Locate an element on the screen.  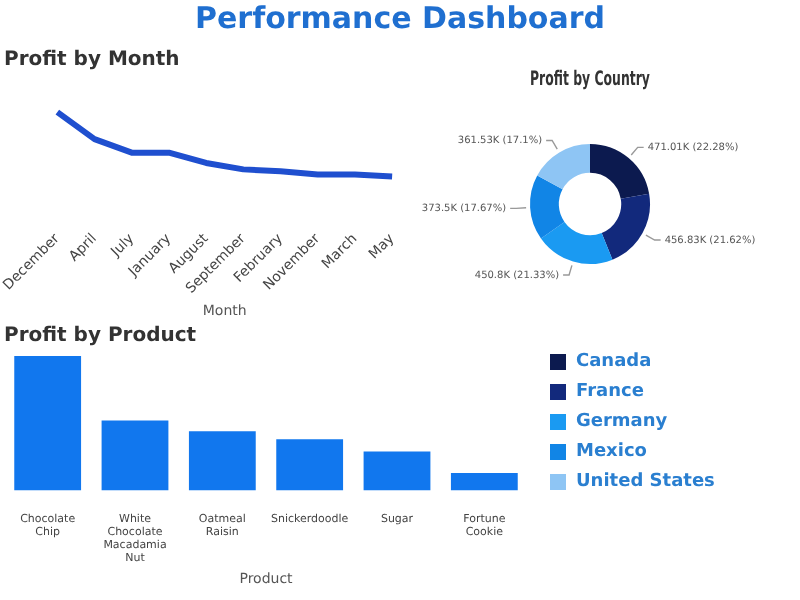
text: Performance Dashboard is located at coordinates (400, 18).